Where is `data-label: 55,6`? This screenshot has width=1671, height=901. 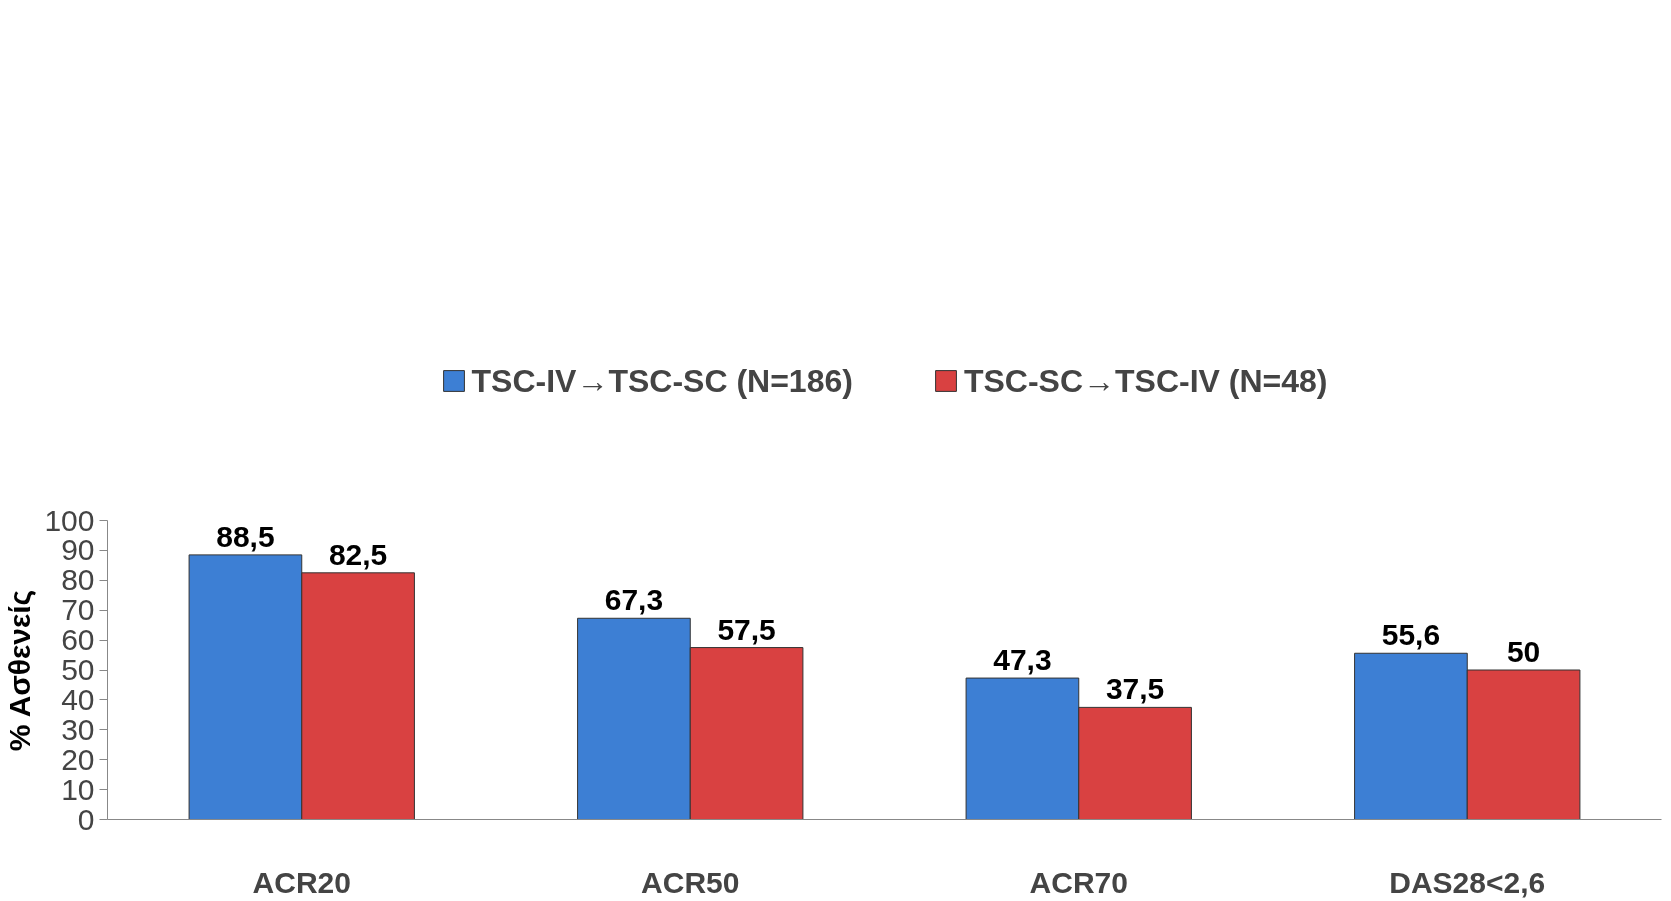 data-label: 55,6 is located at coordinates (1411, 635).